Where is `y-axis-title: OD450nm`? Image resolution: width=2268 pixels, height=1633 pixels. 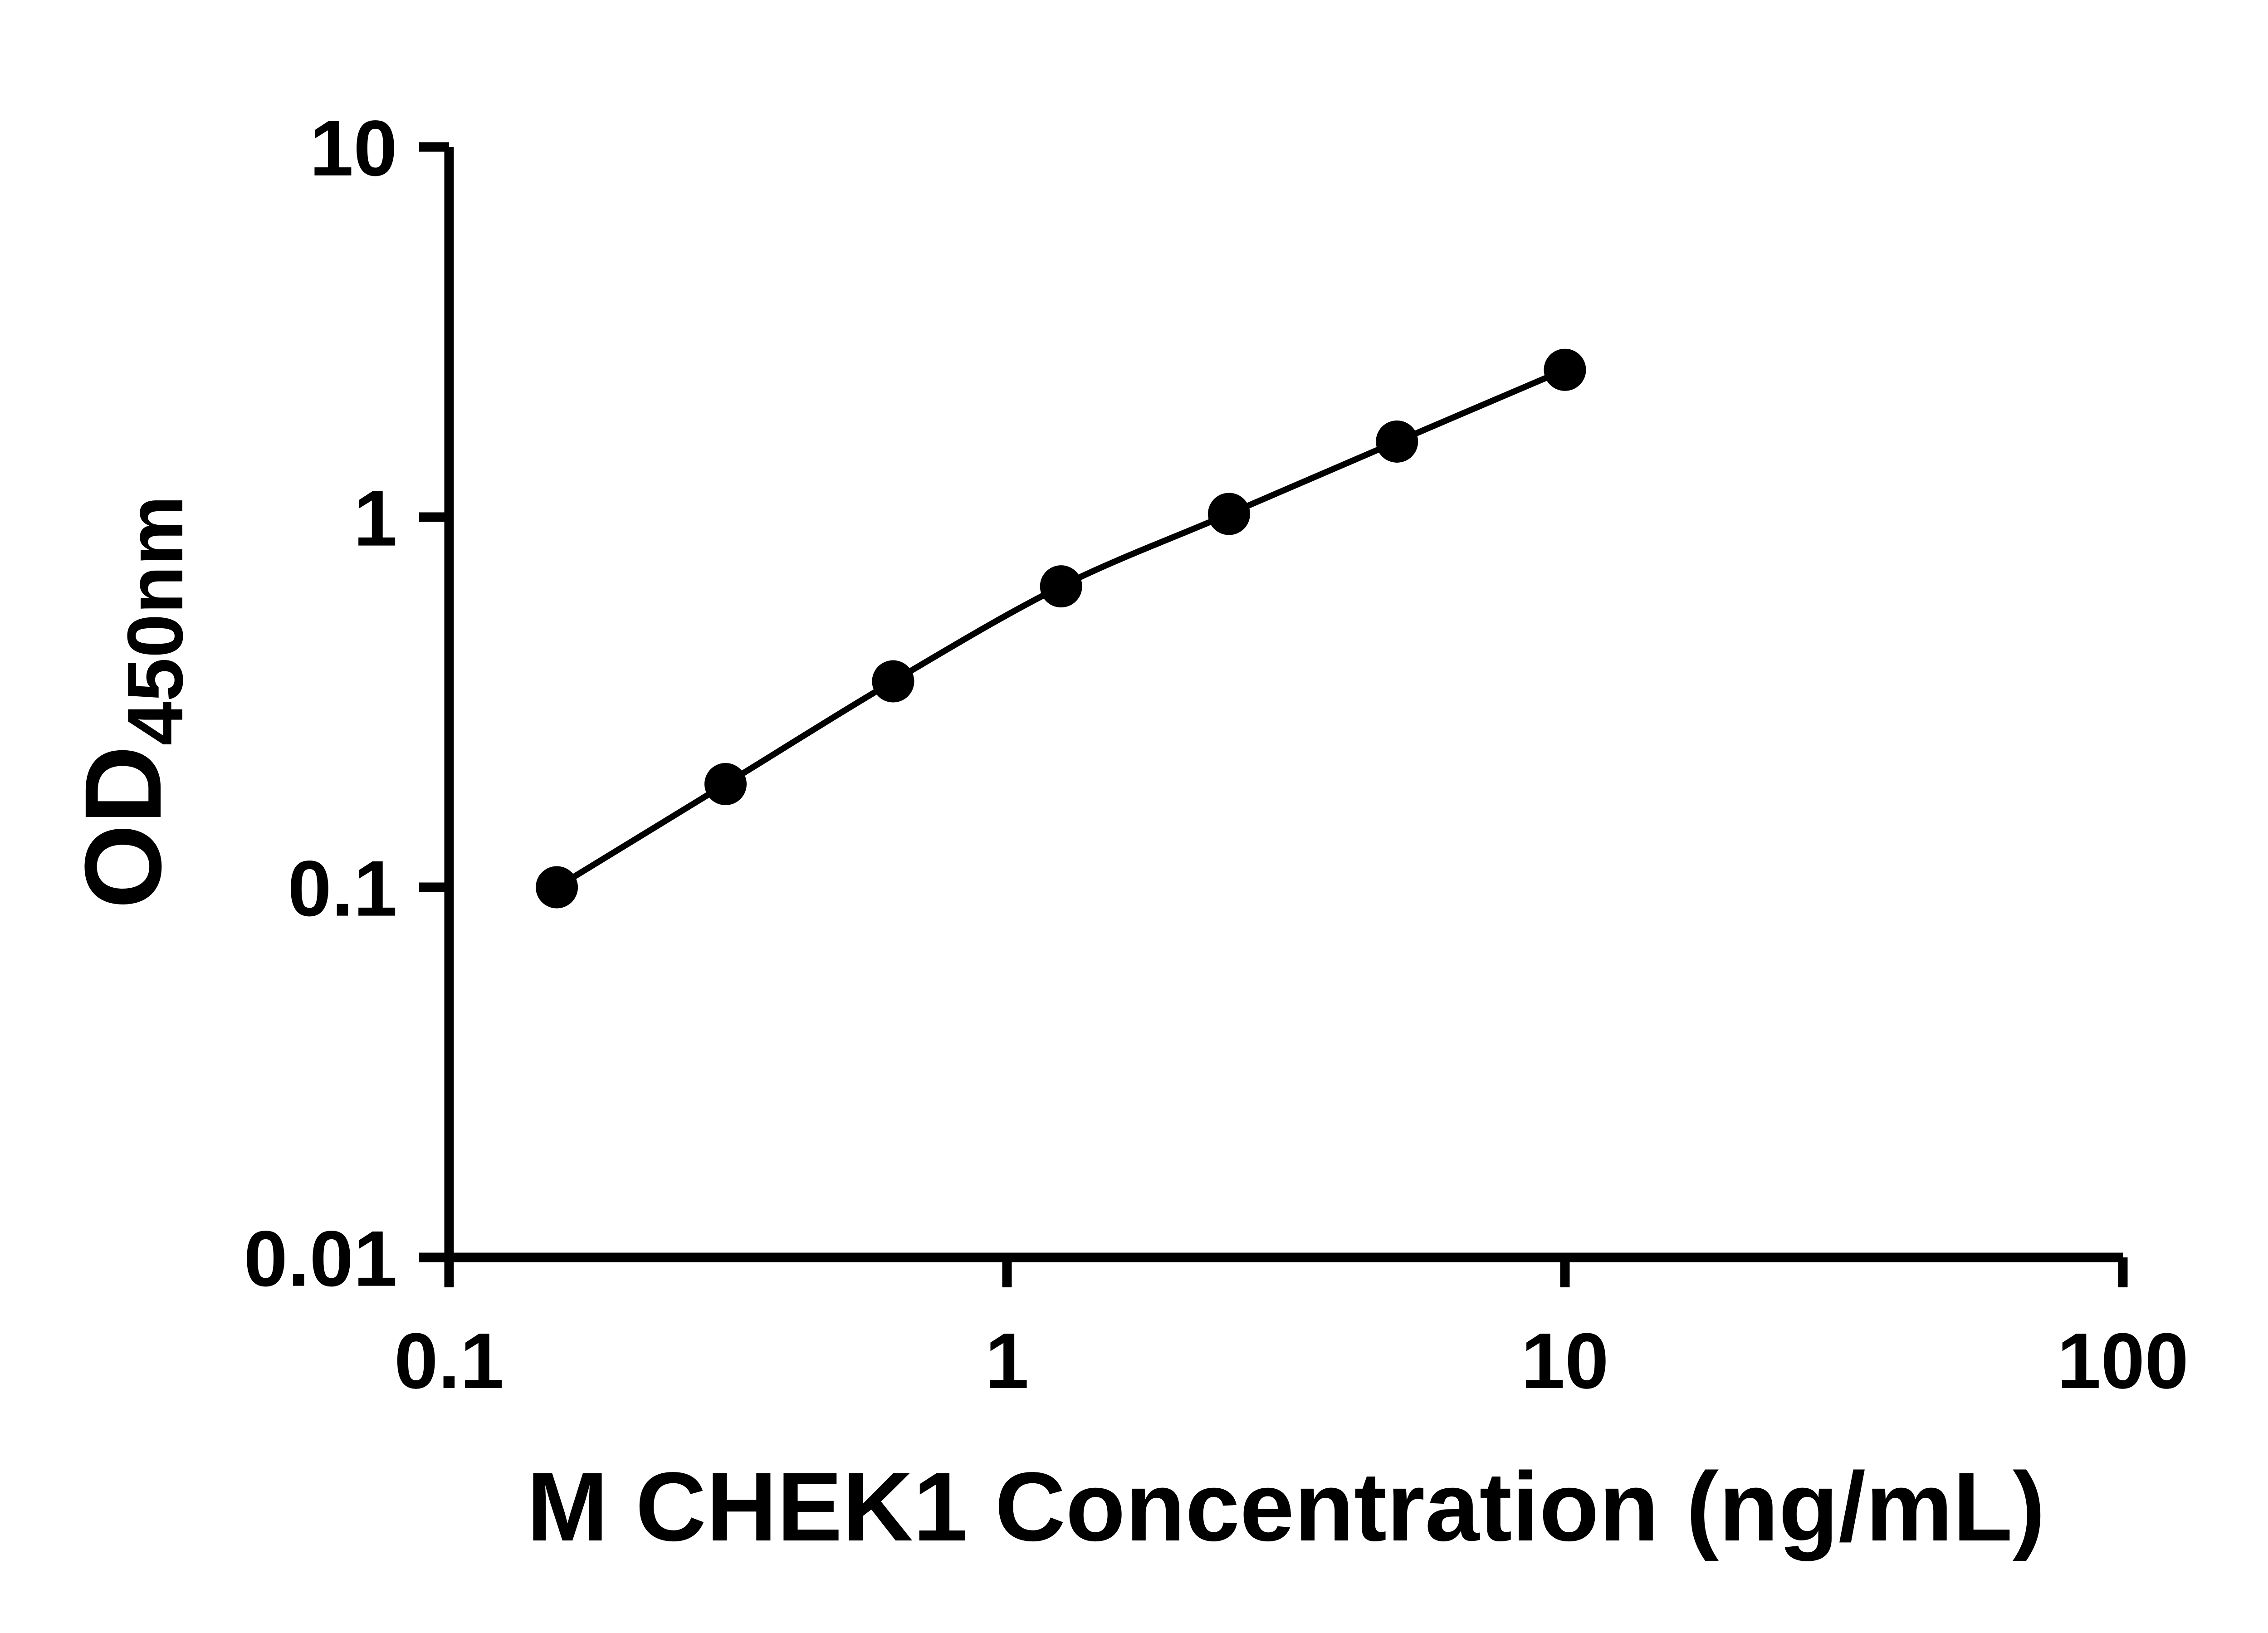 y-axis-title: OD450nm is located at coordinates (130, 702).